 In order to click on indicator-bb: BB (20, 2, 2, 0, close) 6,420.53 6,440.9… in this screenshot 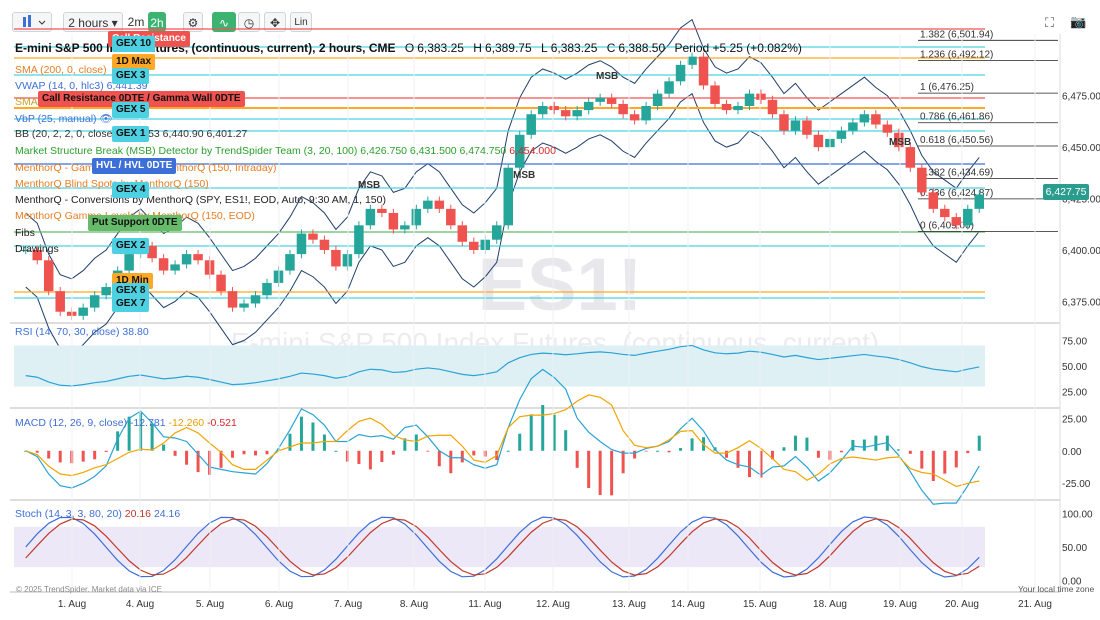, I will do `click(131, 134)`.